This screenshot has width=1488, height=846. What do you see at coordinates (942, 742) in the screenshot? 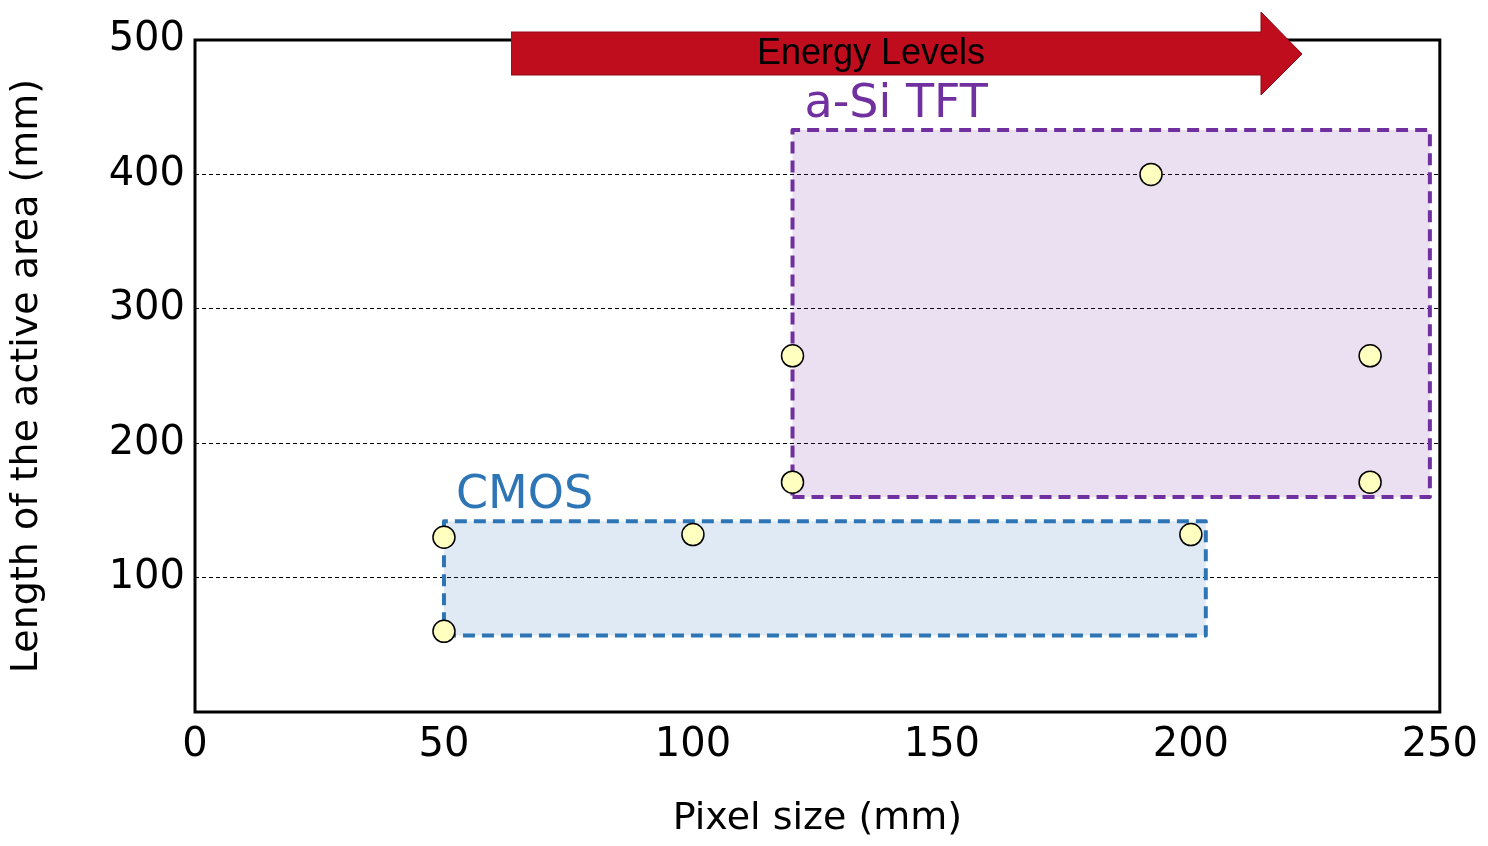
I see `x-tick-label: 150` at bounding box center [942, 742].